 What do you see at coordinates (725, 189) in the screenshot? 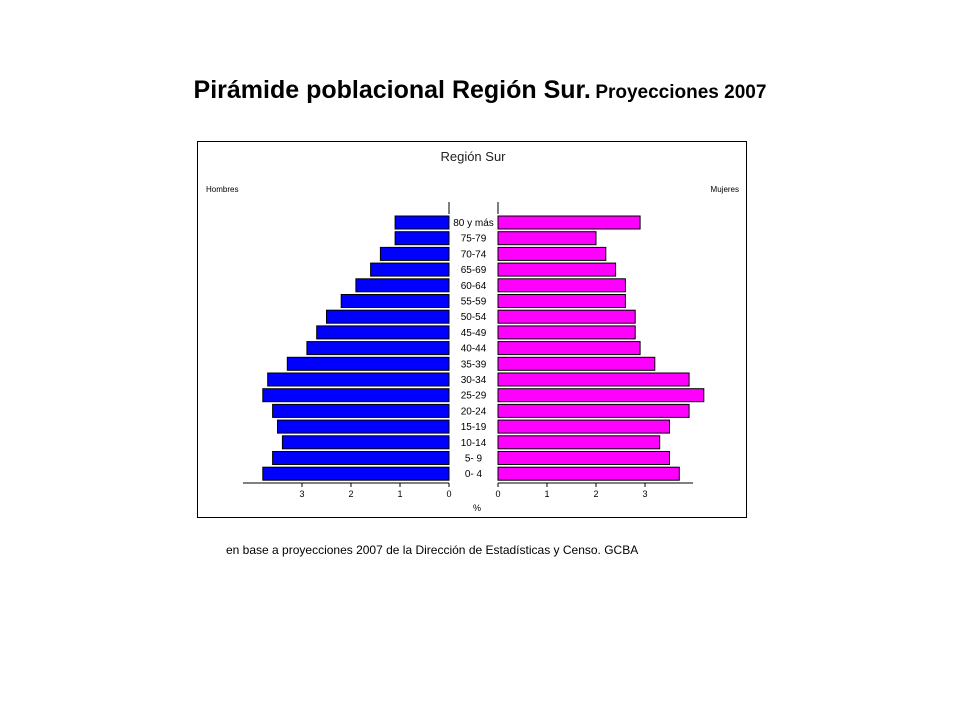
I see `right-side-label: Mujeres` at bounding box center [725, 189].